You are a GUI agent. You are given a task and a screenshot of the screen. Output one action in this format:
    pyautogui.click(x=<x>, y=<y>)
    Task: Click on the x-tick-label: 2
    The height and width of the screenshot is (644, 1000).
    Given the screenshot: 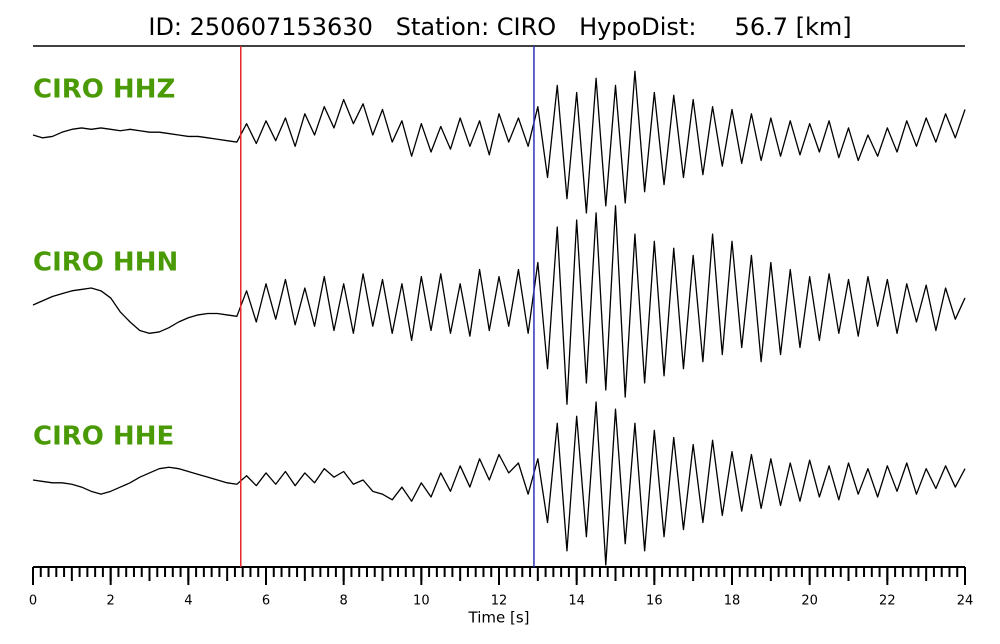 What is the action you would take?
    pyautogui.click(x=111, y=601)
    